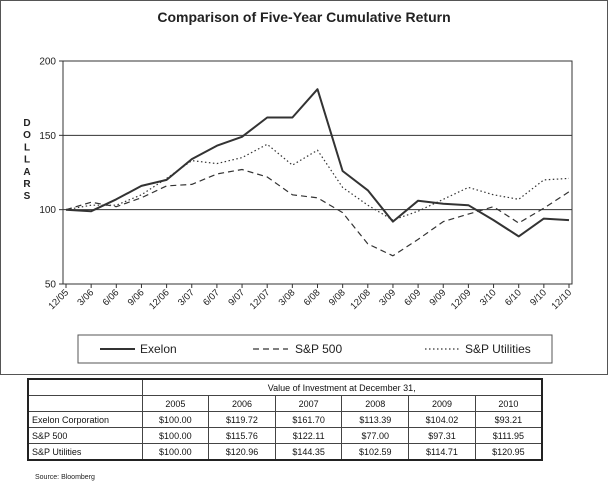 The image size is (608, 483). Describe the element at coordinates (186, 297) in the screenshot. I see `x-tick-label: 3/07` at that location.